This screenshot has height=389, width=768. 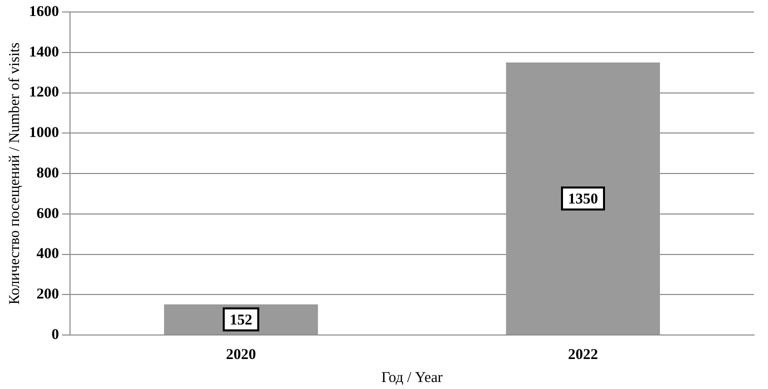 What do you see at coordinates (47, 254) in the screenshot?
I see `y-tick-label: 400` at bounding box center [47, 254].